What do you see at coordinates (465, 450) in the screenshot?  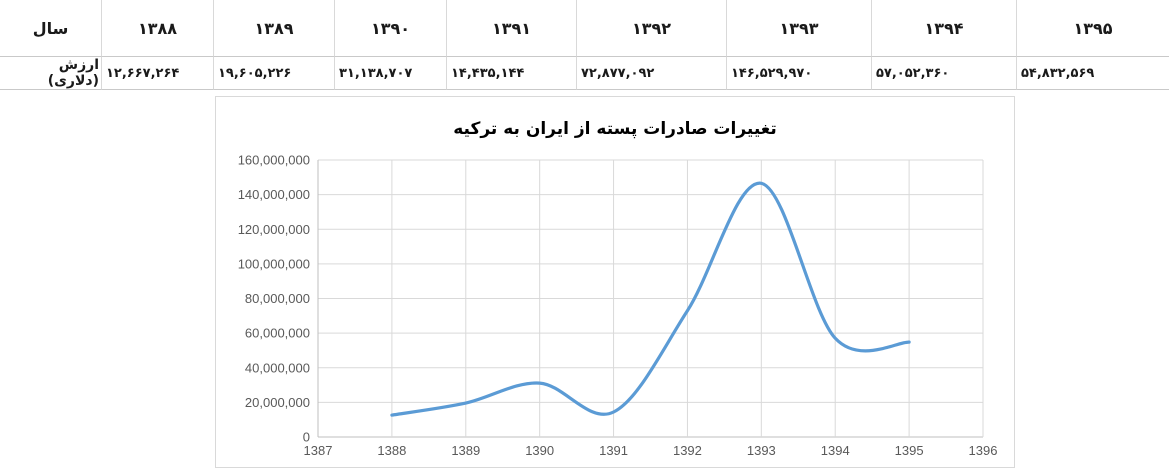 I see `x-tick-label: 1389` at bounding box center [465, 450].